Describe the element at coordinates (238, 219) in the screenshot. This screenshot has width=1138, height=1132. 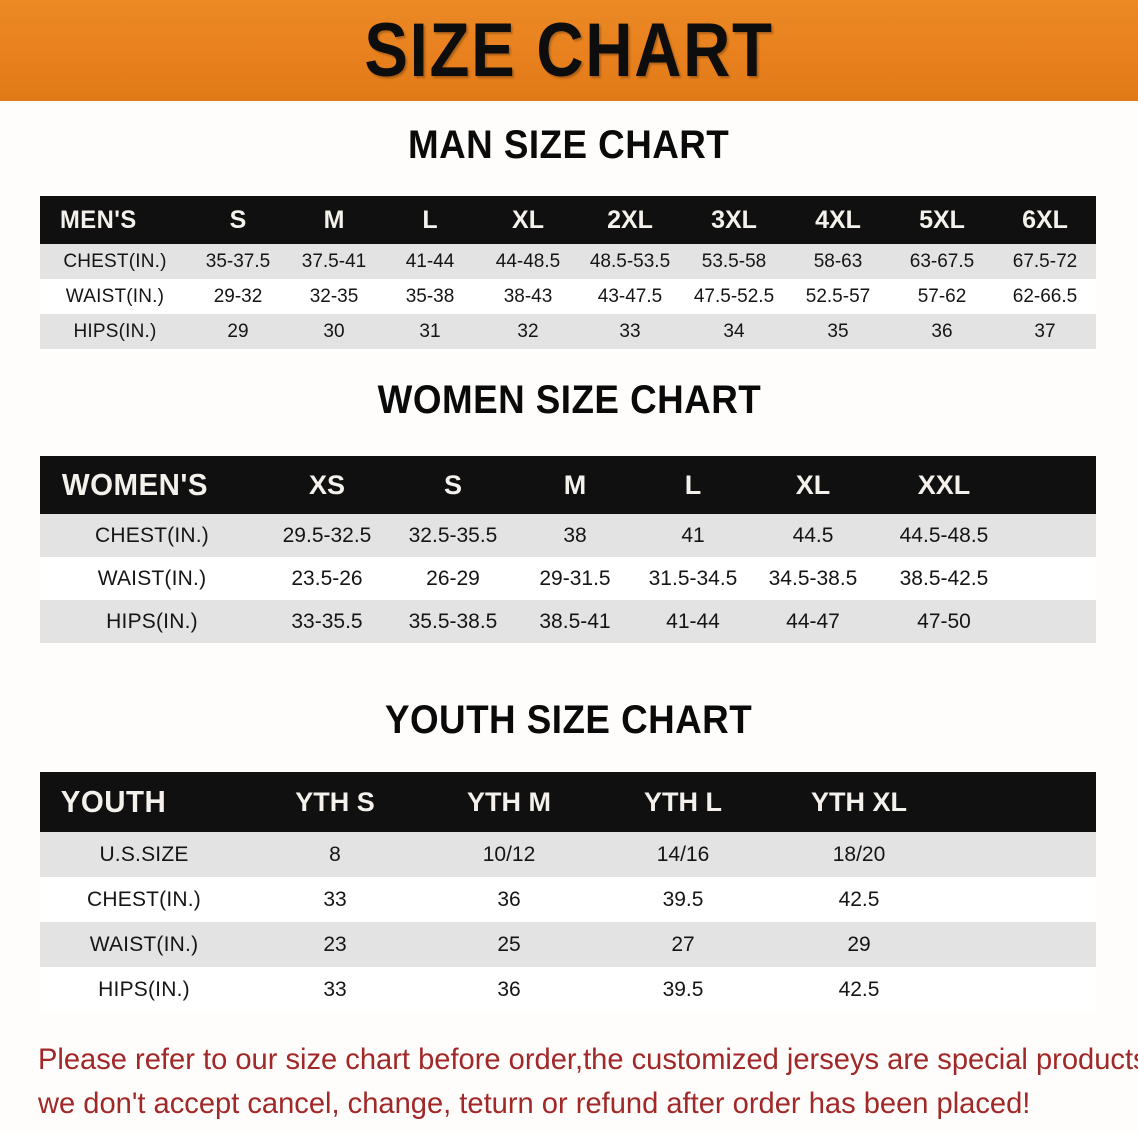
I see `men-col-header: S` at that location.